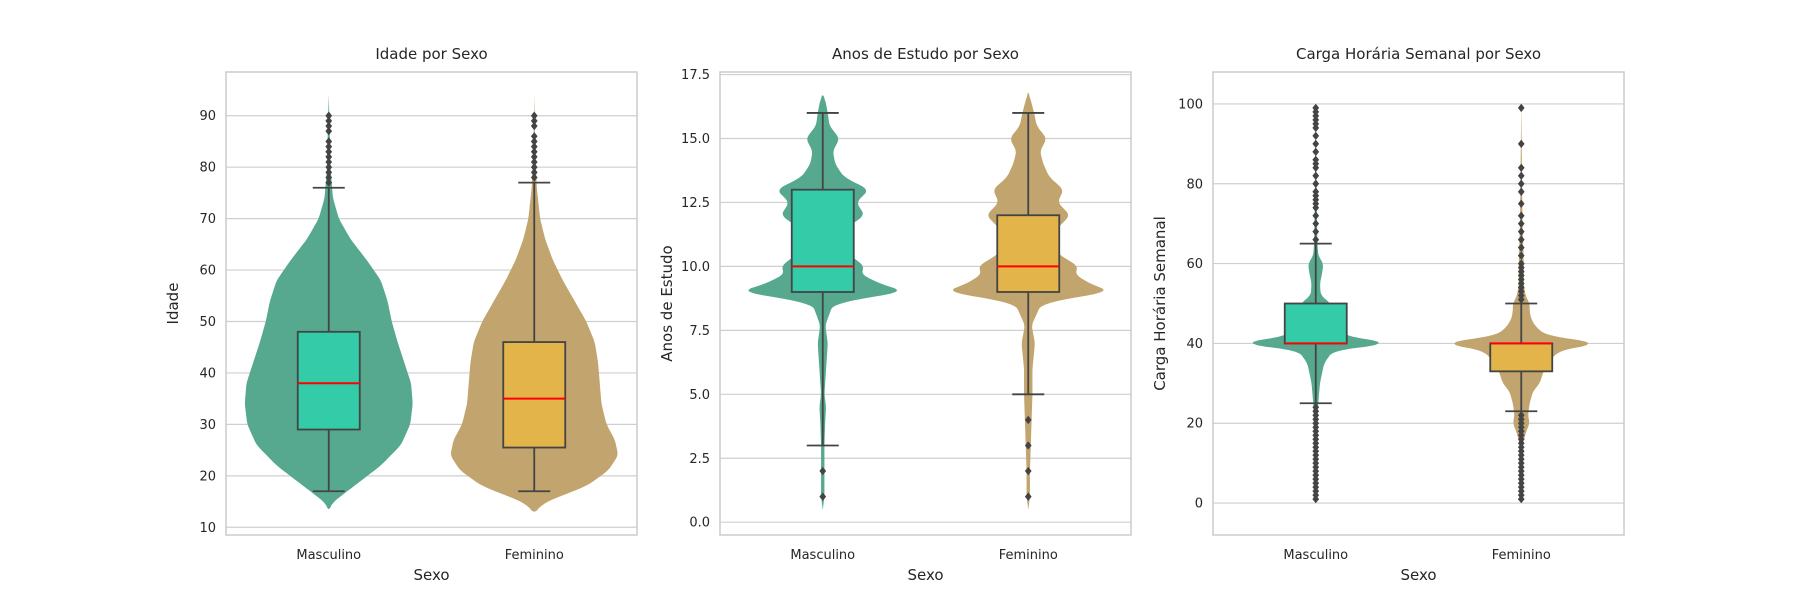 This screenshot has width=1800, height=600. Describe the element at coordinates (695, 267) in the screenshot. I see `y-tick-label: 10.0` at that location.